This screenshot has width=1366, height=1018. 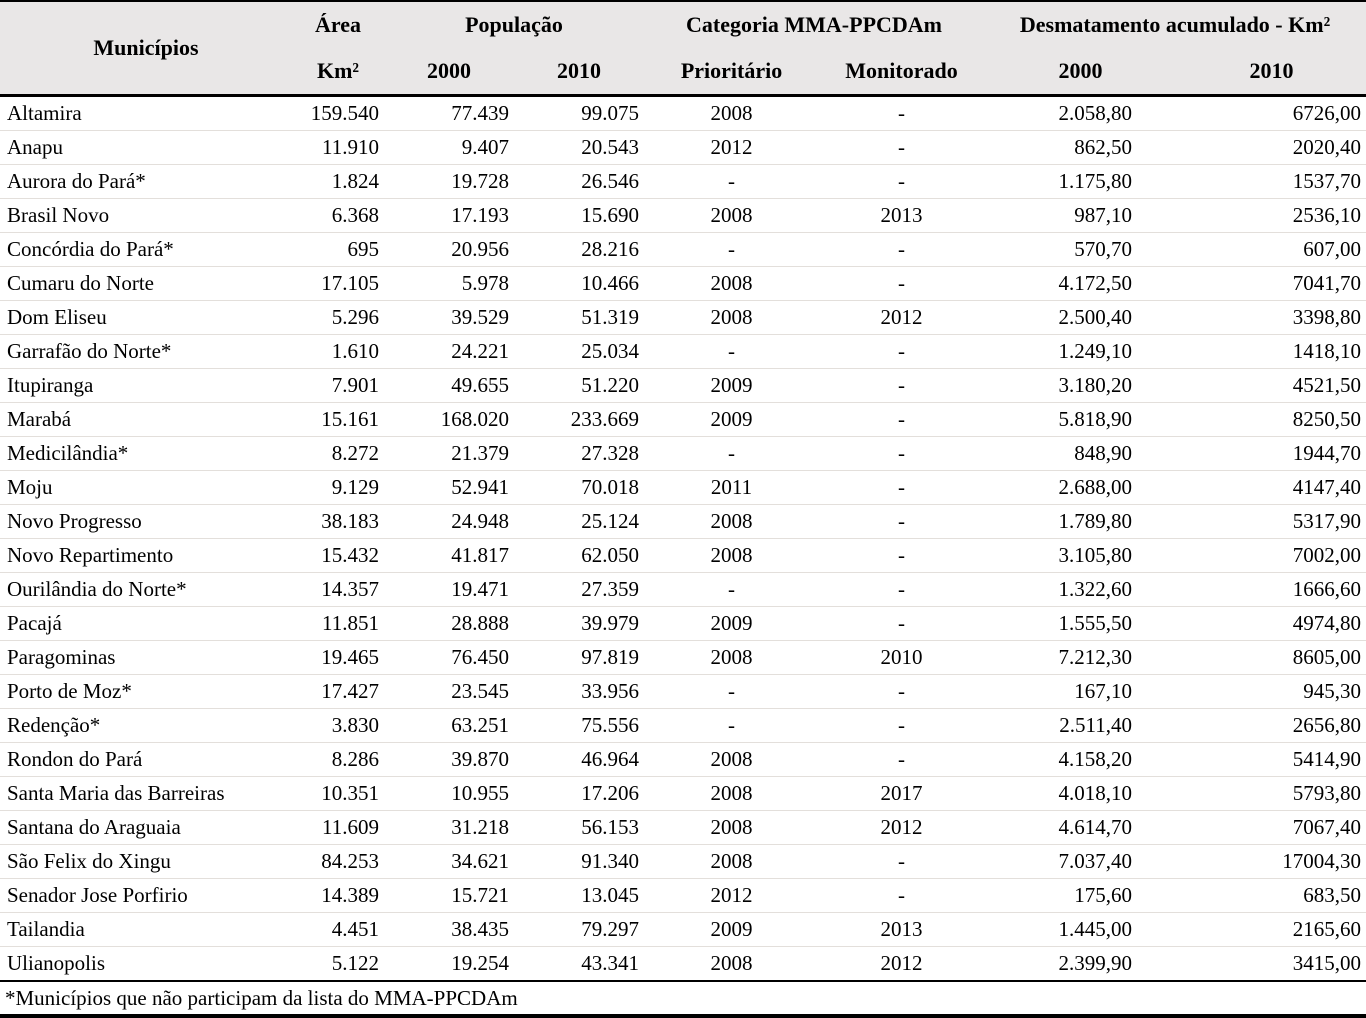 What do you see at coordinates (1061, 249) in the screenshot?
I see `desm-2000: 570,70` at bounding box center [1061, 249].